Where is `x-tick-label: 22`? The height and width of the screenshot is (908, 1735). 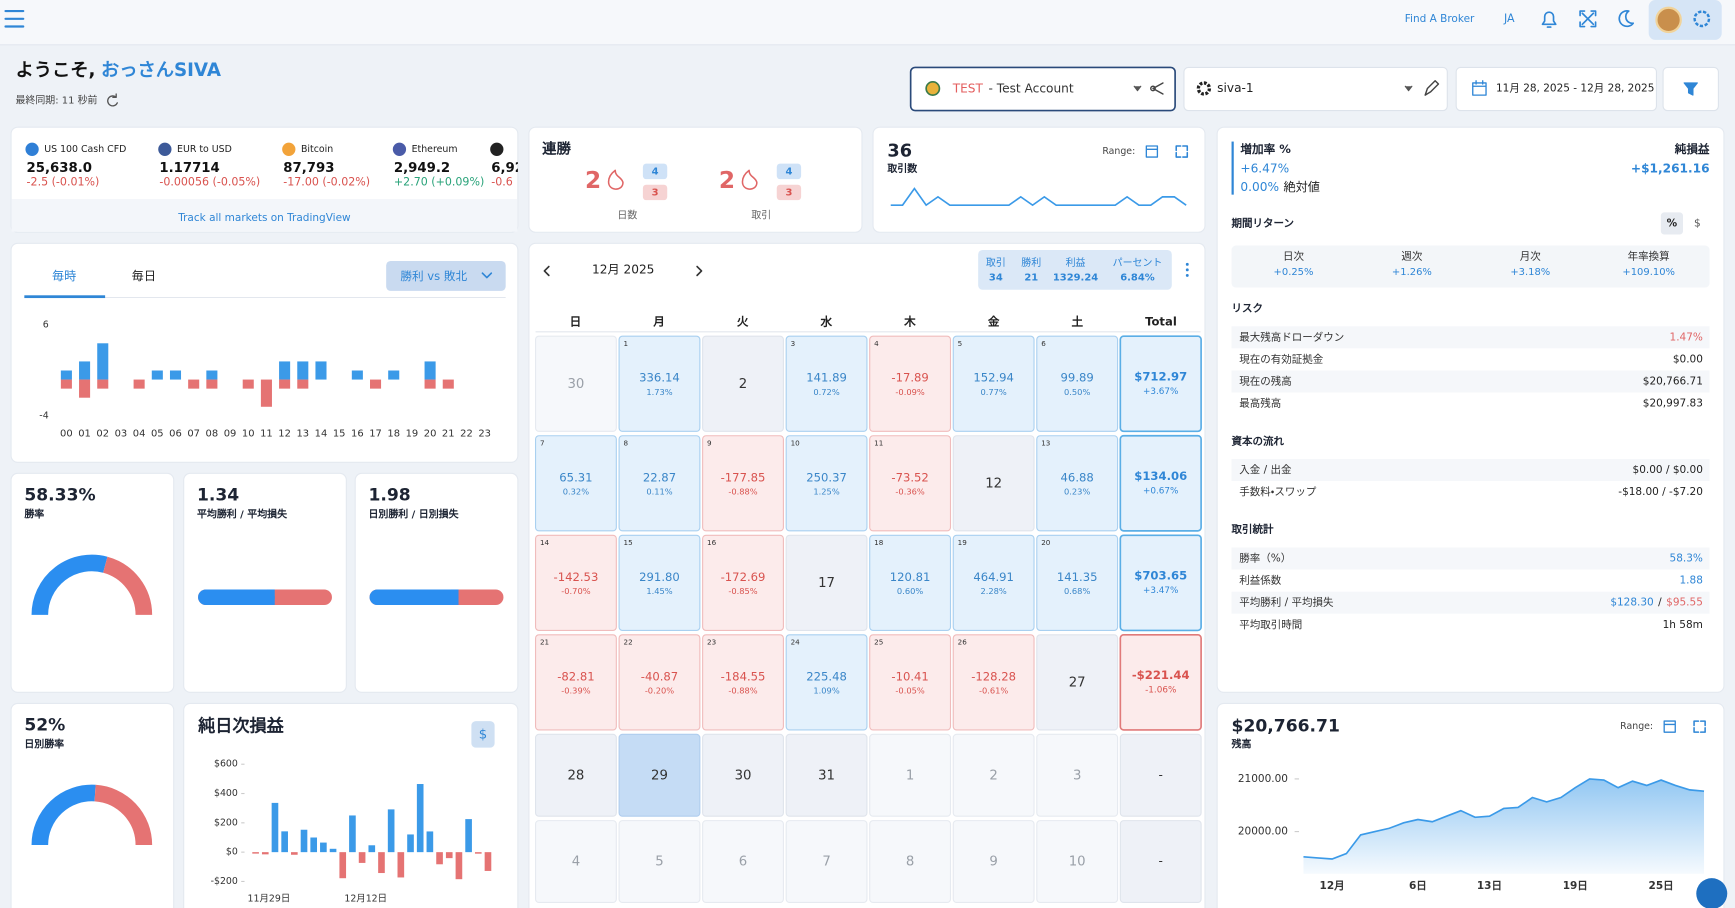 x-tick-label: 22 is located at coordinates (466, 434).